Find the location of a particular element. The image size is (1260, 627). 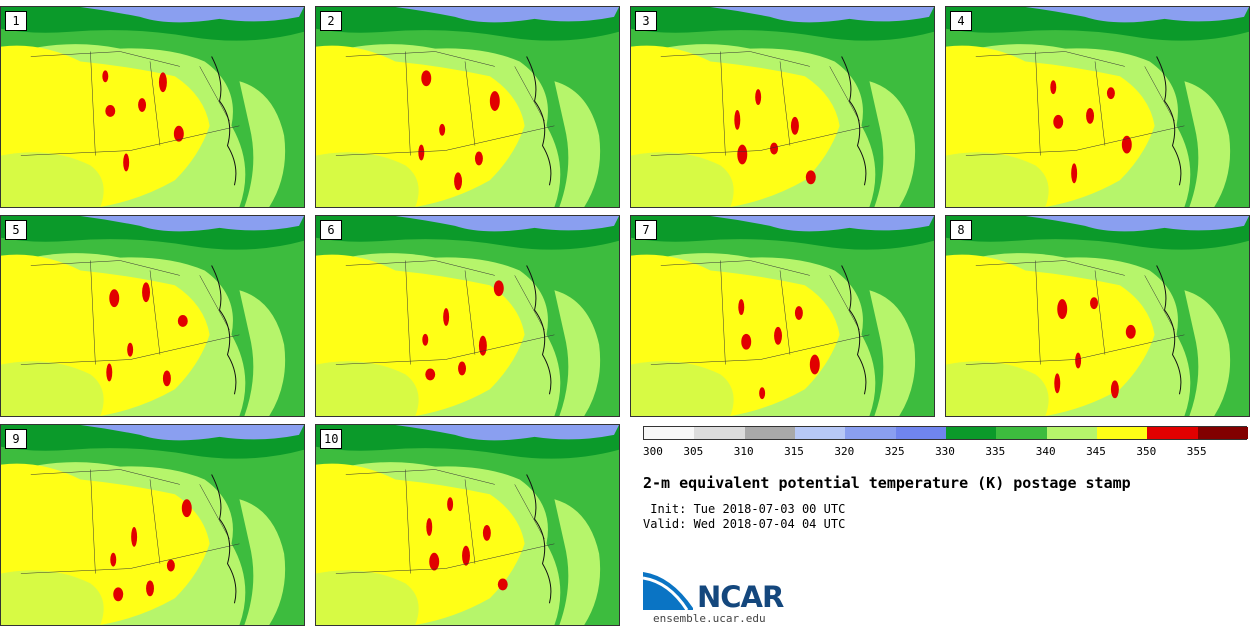

colorbar is located at coordinates (945, 433).